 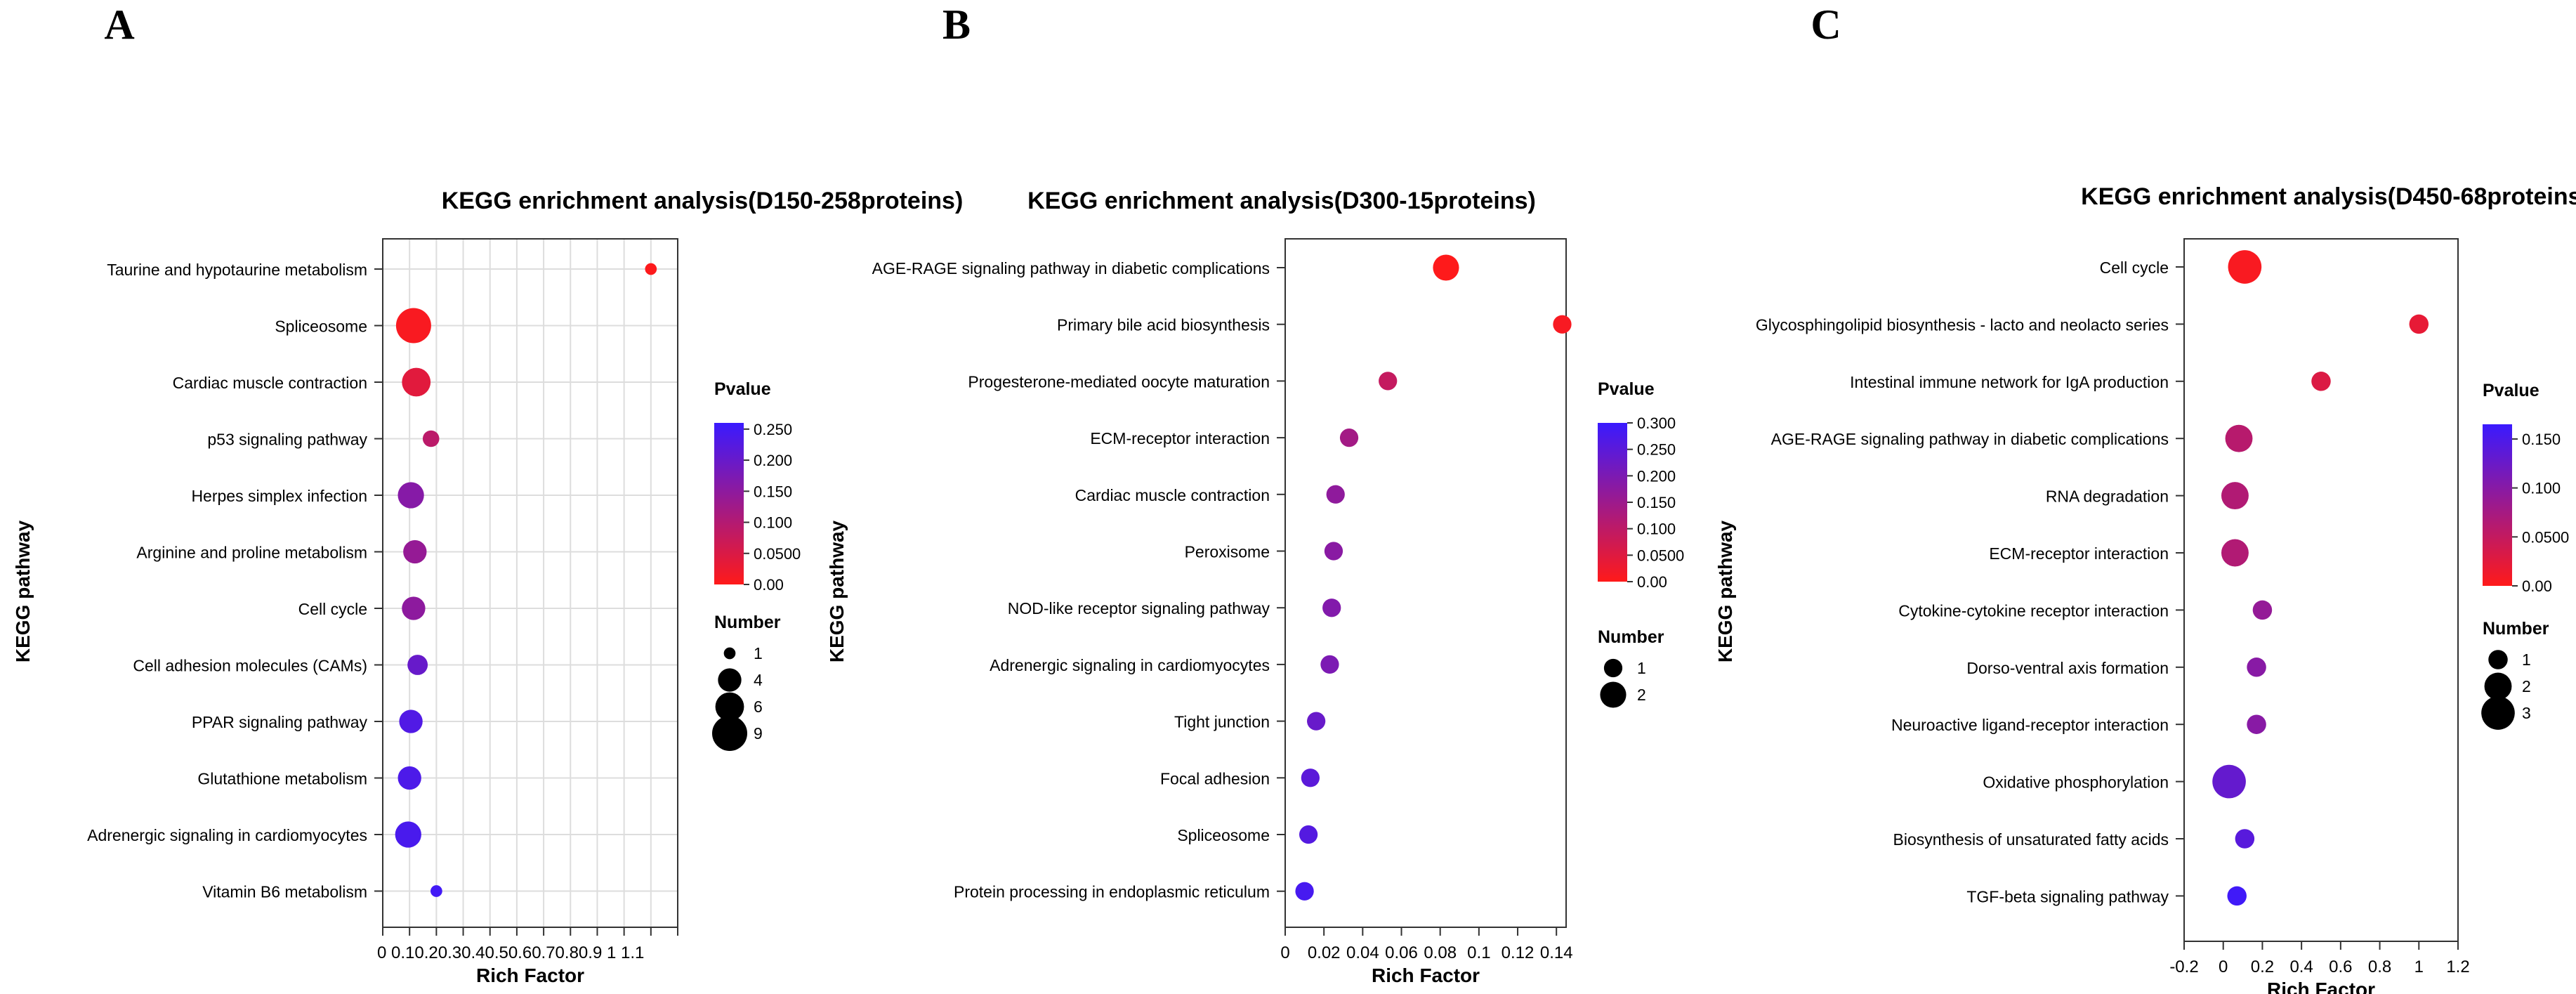 What do you see at coordinates (2067, 896) in the screenshot?
I see `y-tick-label: TGF-beta signaling pathway` at bounding box center [2067, 896].